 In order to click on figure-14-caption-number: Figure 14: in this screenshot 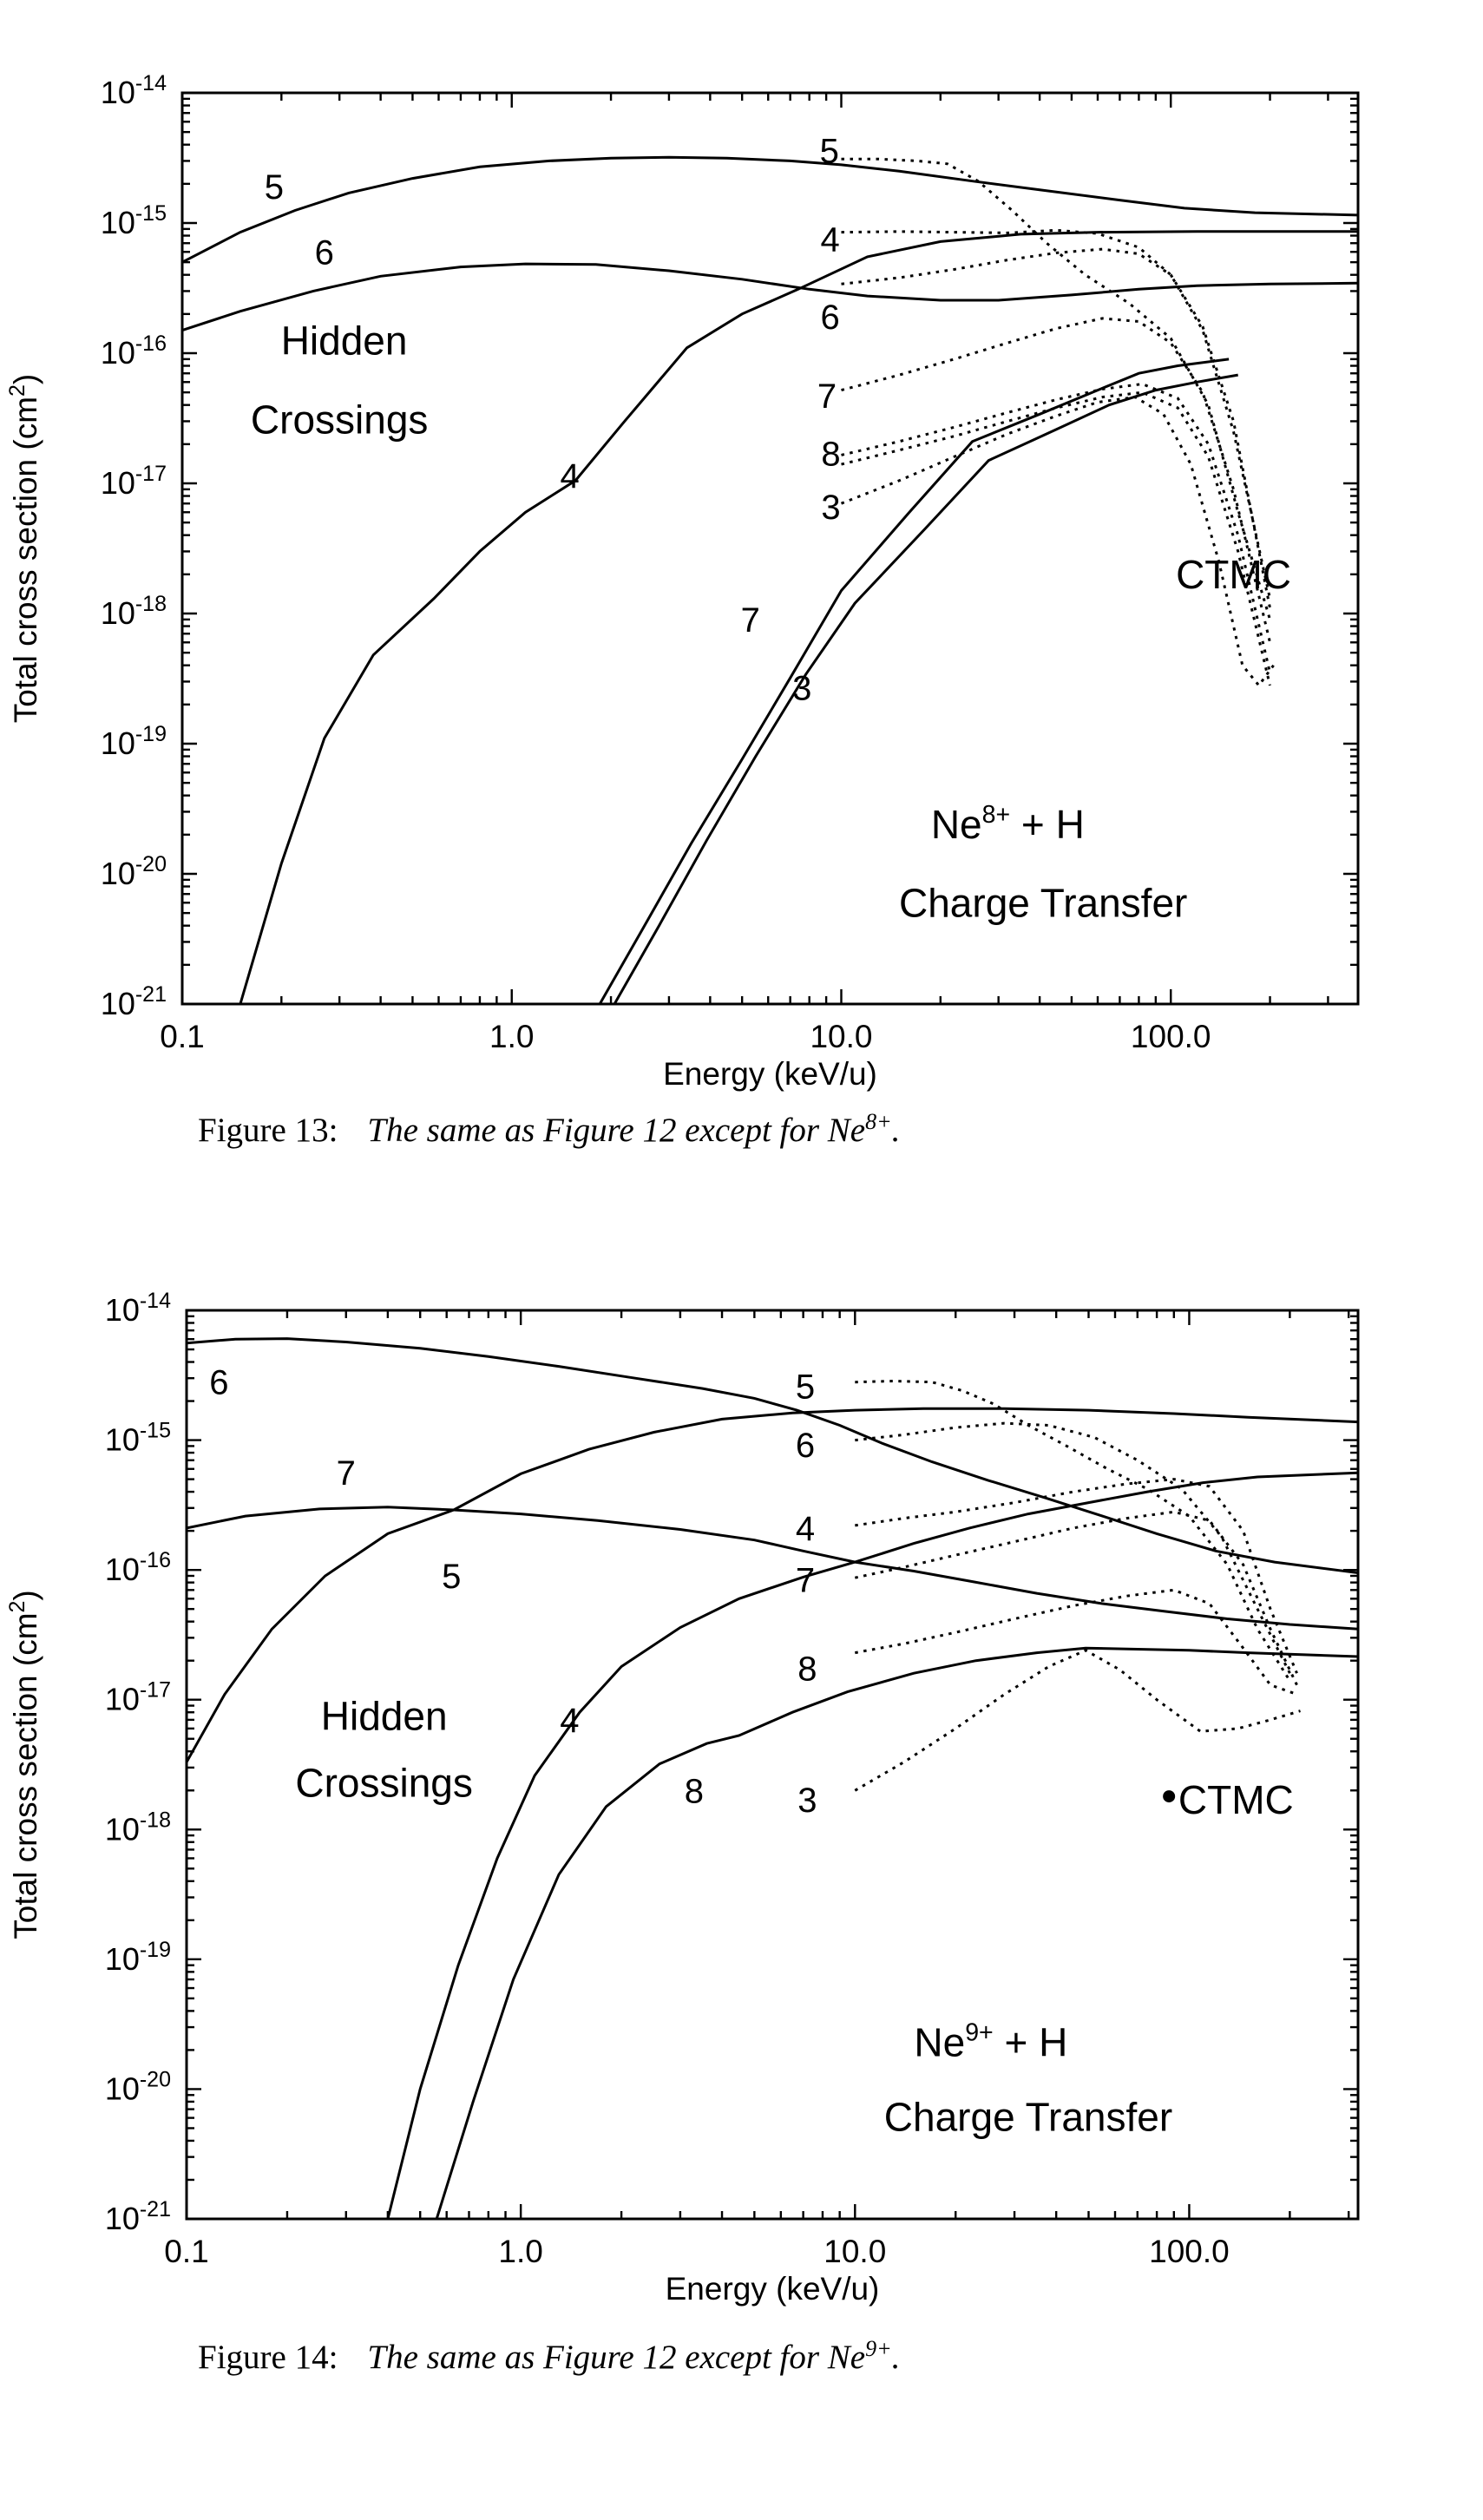, I will do `click(268, 2357)`.